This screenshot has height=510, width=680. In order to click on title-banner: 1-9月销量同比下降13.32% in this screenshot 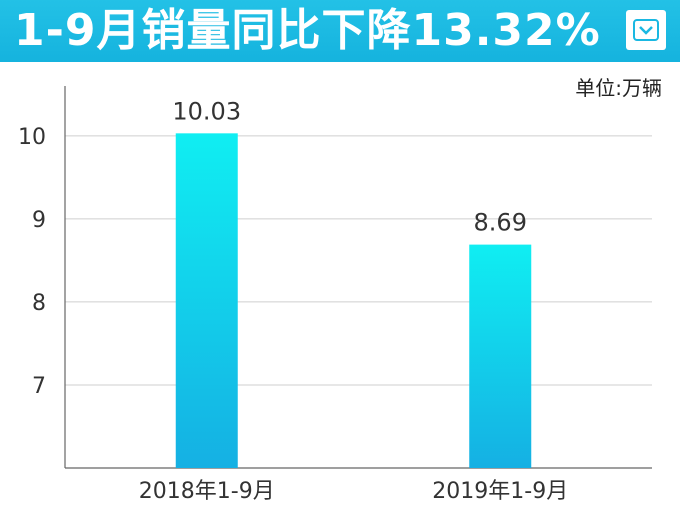, I will do `click(340, 31)`.